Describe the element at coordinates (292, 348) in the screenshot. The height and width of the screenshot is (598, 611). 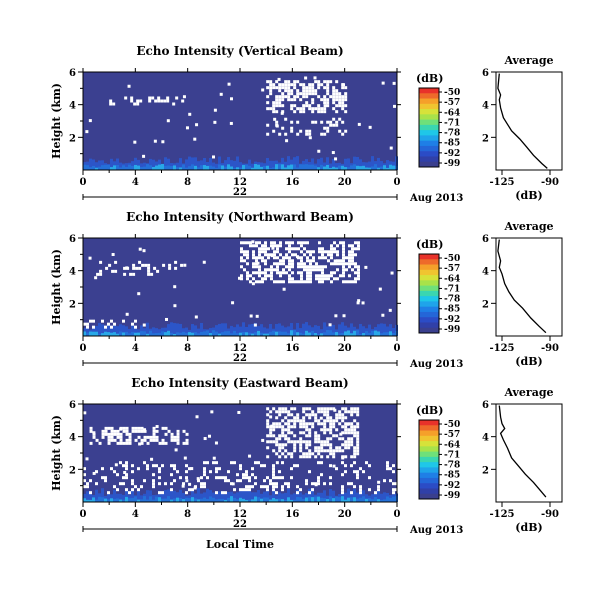
I see `x-tick-label: 16` at that location.